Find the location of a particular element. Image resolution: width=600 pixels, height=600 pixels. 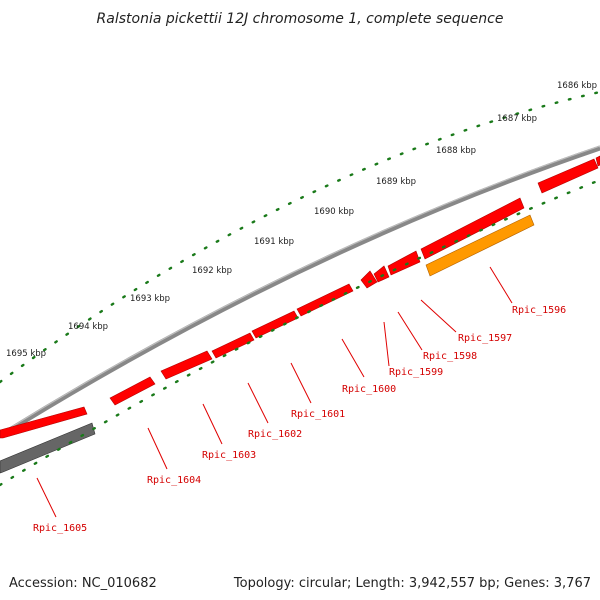

gene-label-rpic-1602: Rpic_1602 is located at coordinates (275, 434).